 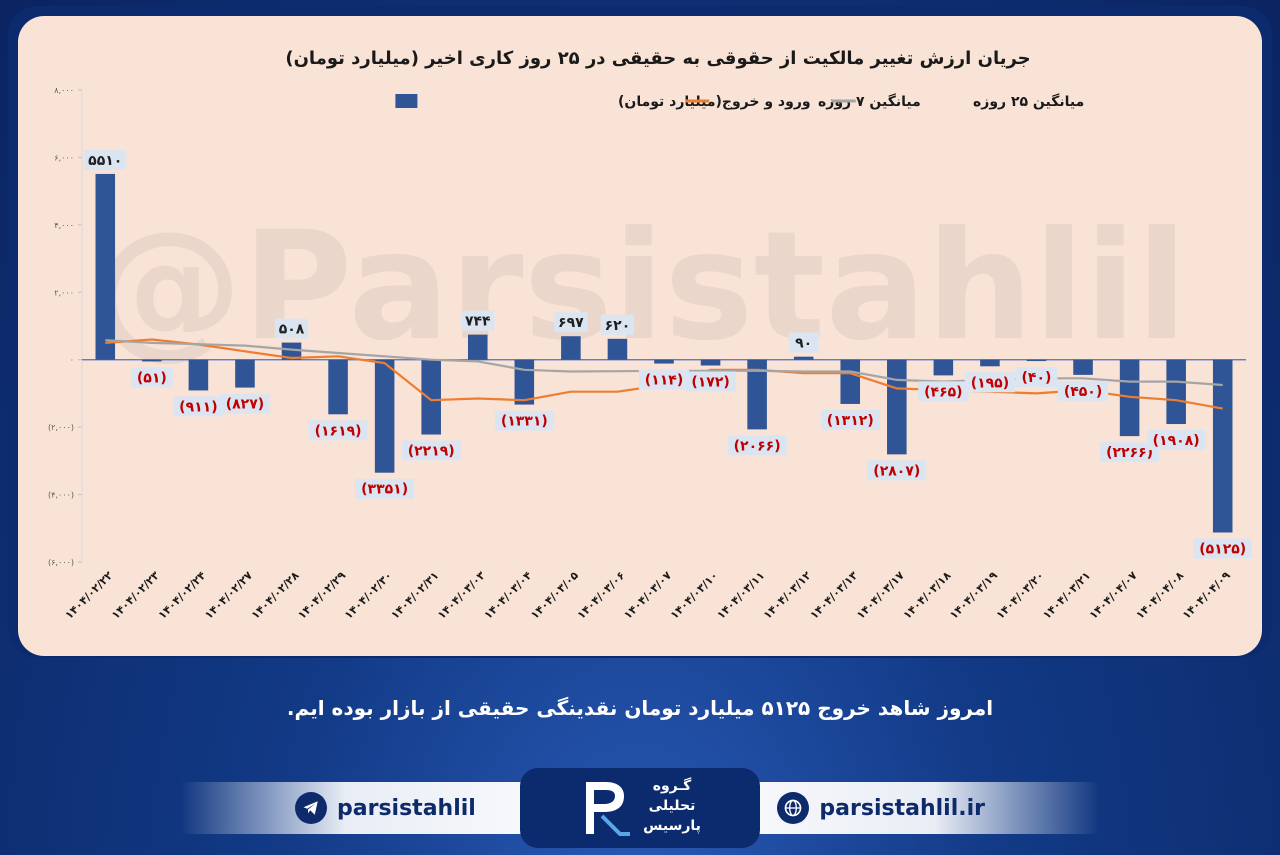 I want to click on y-tick-label: ۴,۰۰۰, so click(x=64, y=225).